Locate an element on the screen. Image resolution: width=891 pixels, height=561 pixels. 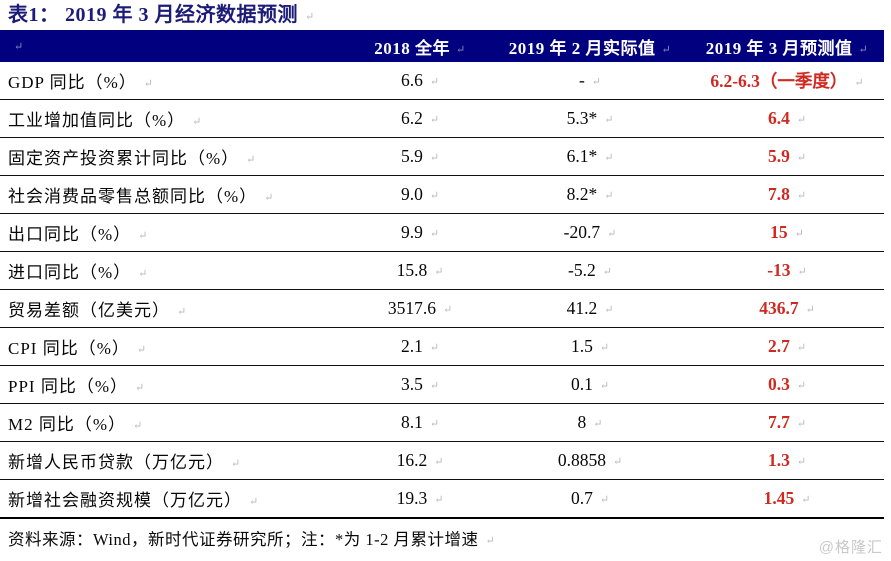
table-header: 2018 全年 2019 年 2 月实际值 2019 年 3 月预测值 is located at coordinates (442, 46).